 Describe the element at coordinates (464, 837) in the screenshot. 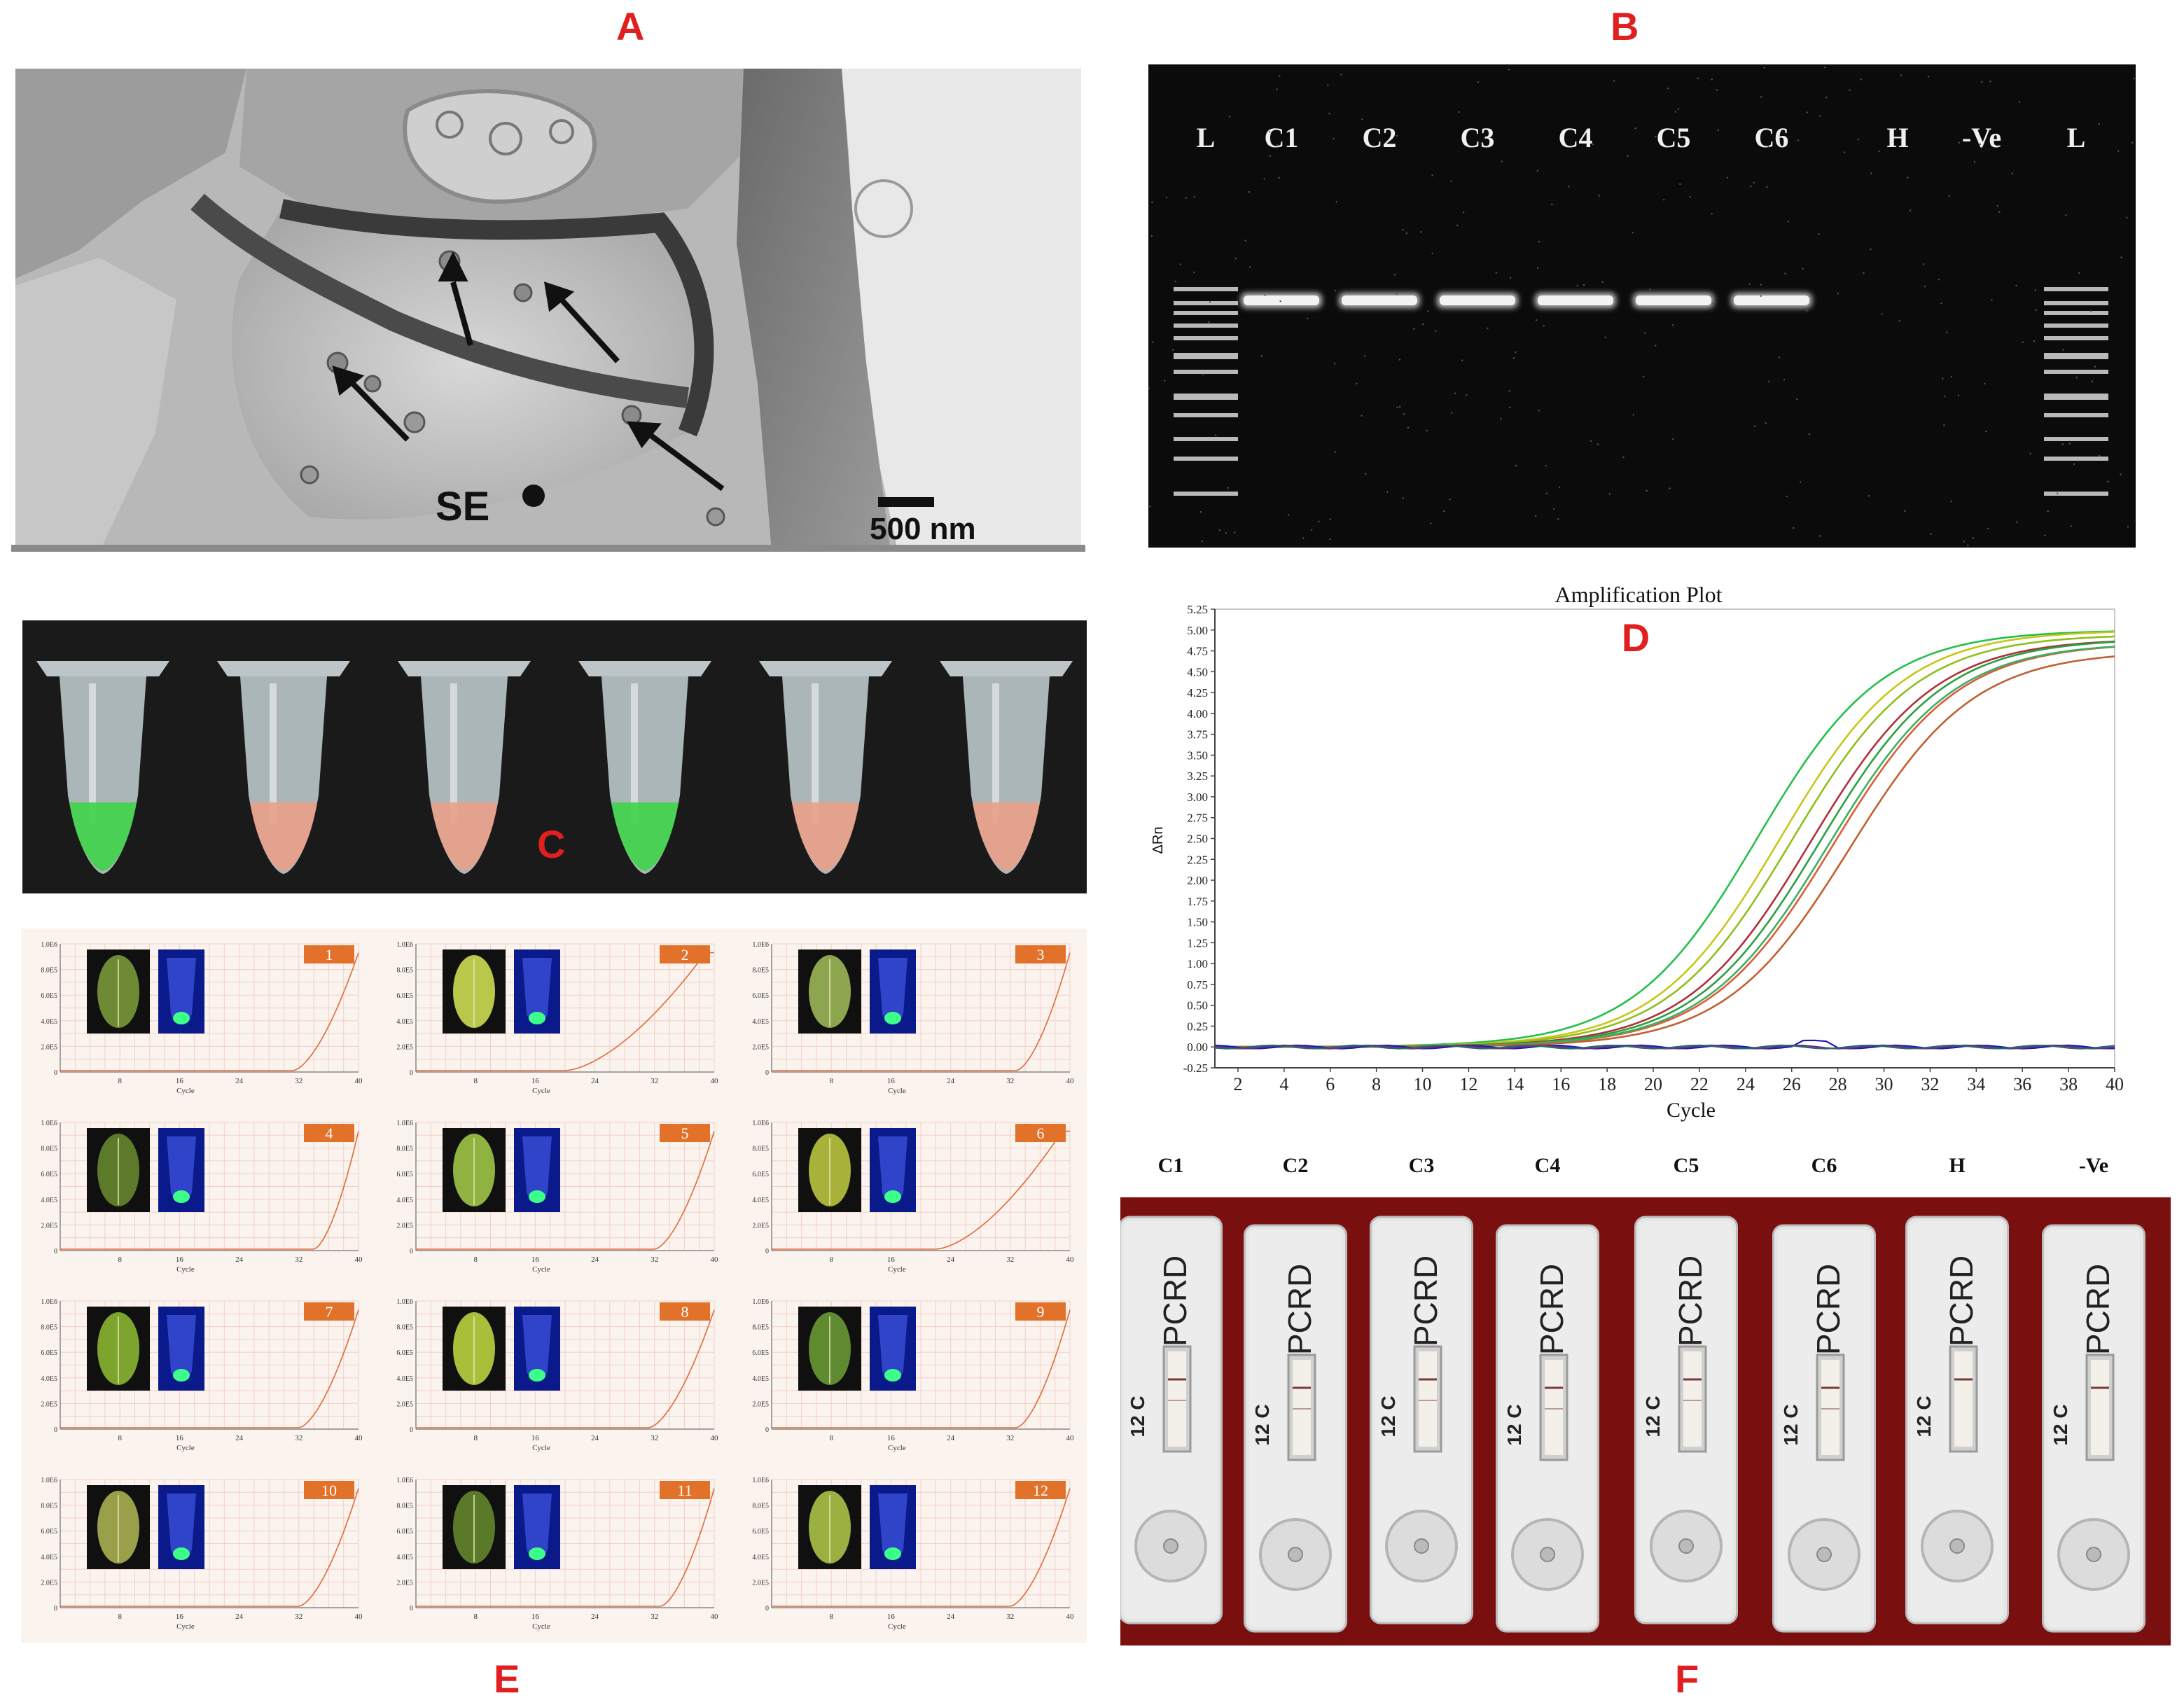

I see `tube-liquid` at that location.